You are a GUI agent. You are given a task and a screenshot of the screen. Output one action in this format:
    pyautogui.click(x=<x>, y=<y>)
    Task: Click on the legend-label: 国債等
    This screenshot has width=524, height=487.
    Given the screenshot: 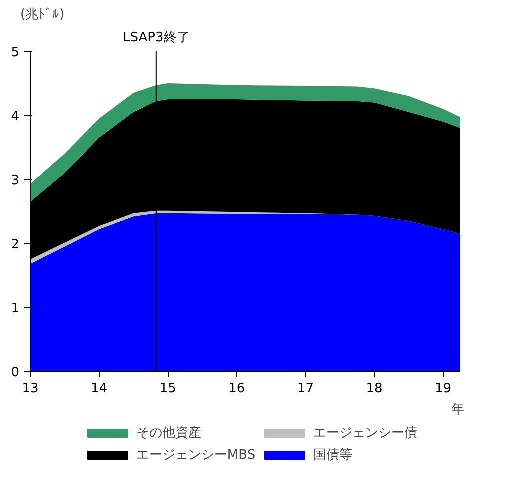 What is the action you would take?
    pyautogui.click(x=333, y=455)
    